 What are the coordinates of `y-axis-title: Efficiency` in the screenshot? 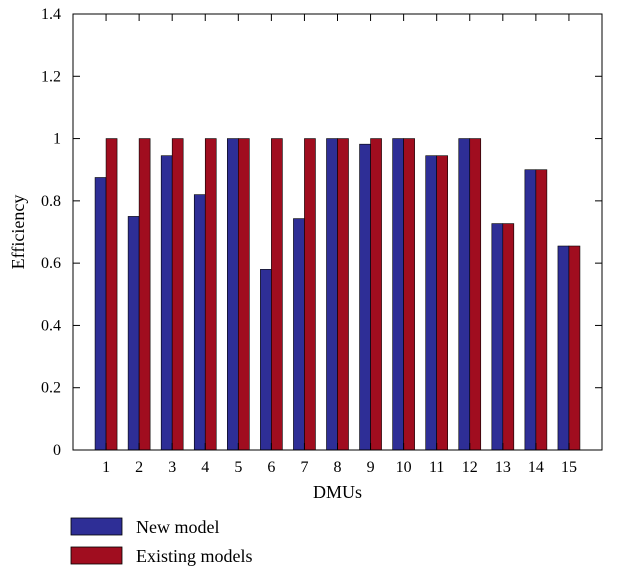 It's located at (18, 232).